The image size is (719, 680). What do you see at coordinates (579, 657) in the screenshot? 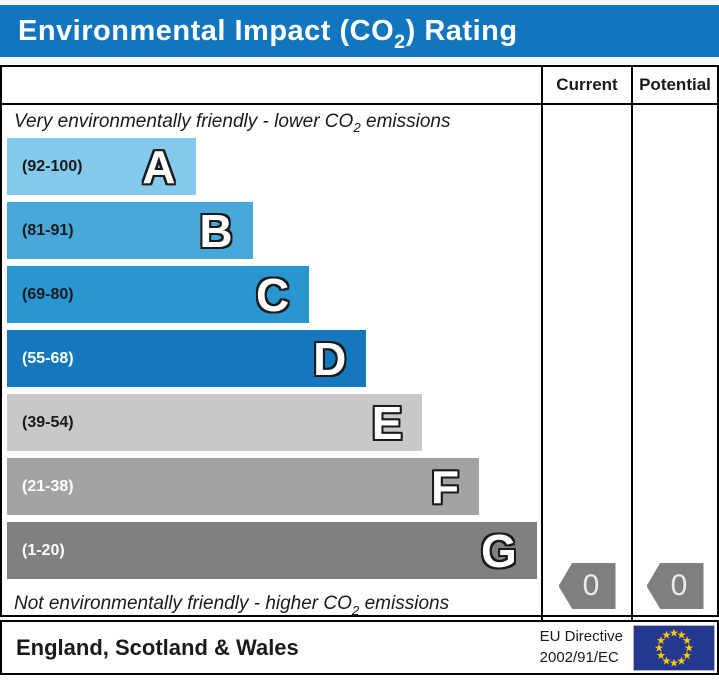
I see `eu-directive-line2: 2002/91/EC` at bounding box center [579, 657].